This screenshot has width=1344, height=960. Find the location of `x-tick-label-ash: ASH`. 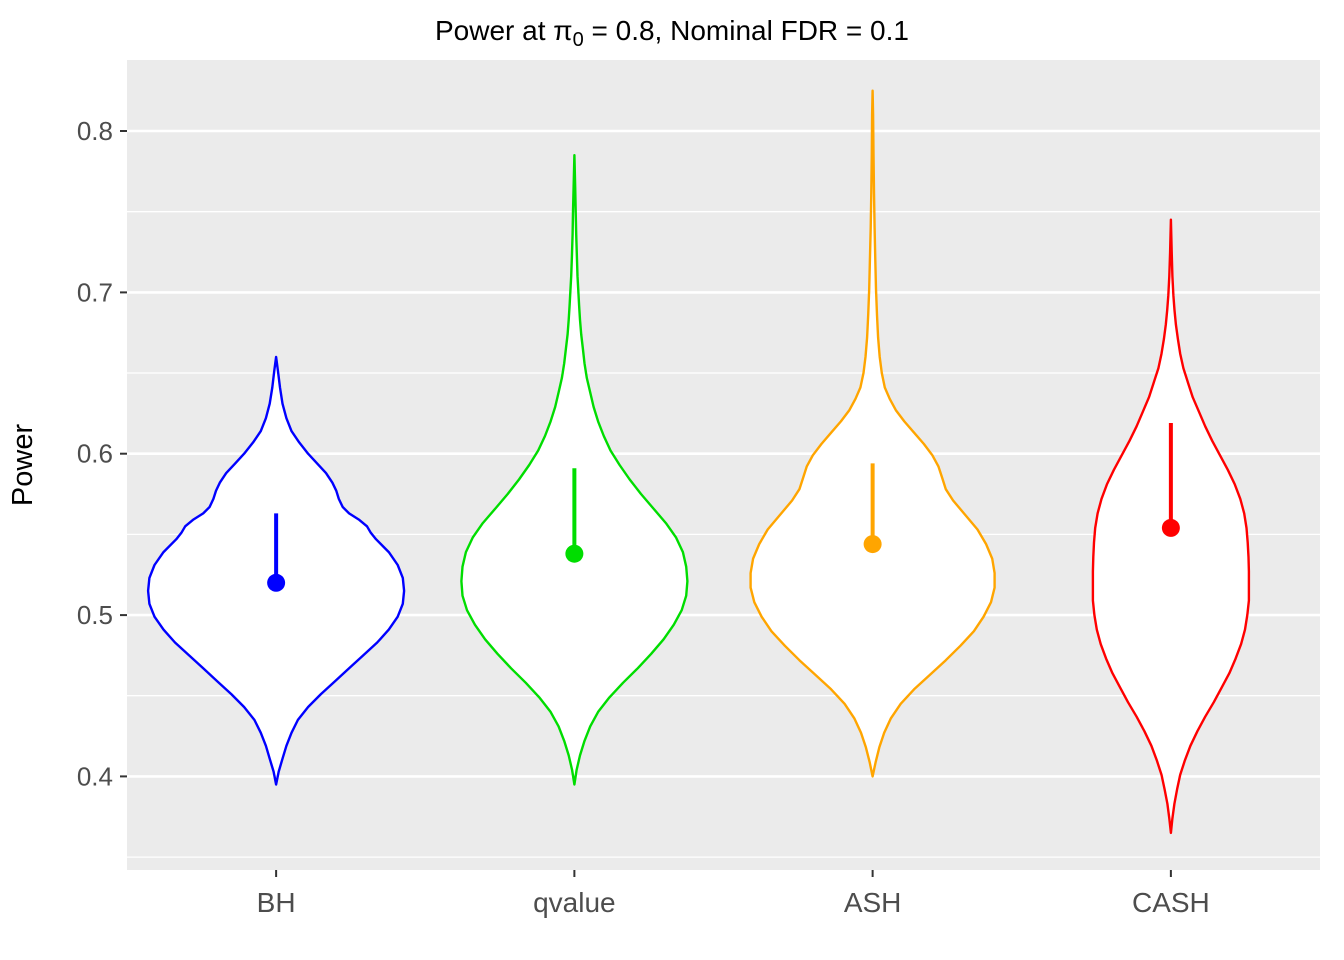

x-tick-label-ash: ASH is located at coordinates (873, 902).